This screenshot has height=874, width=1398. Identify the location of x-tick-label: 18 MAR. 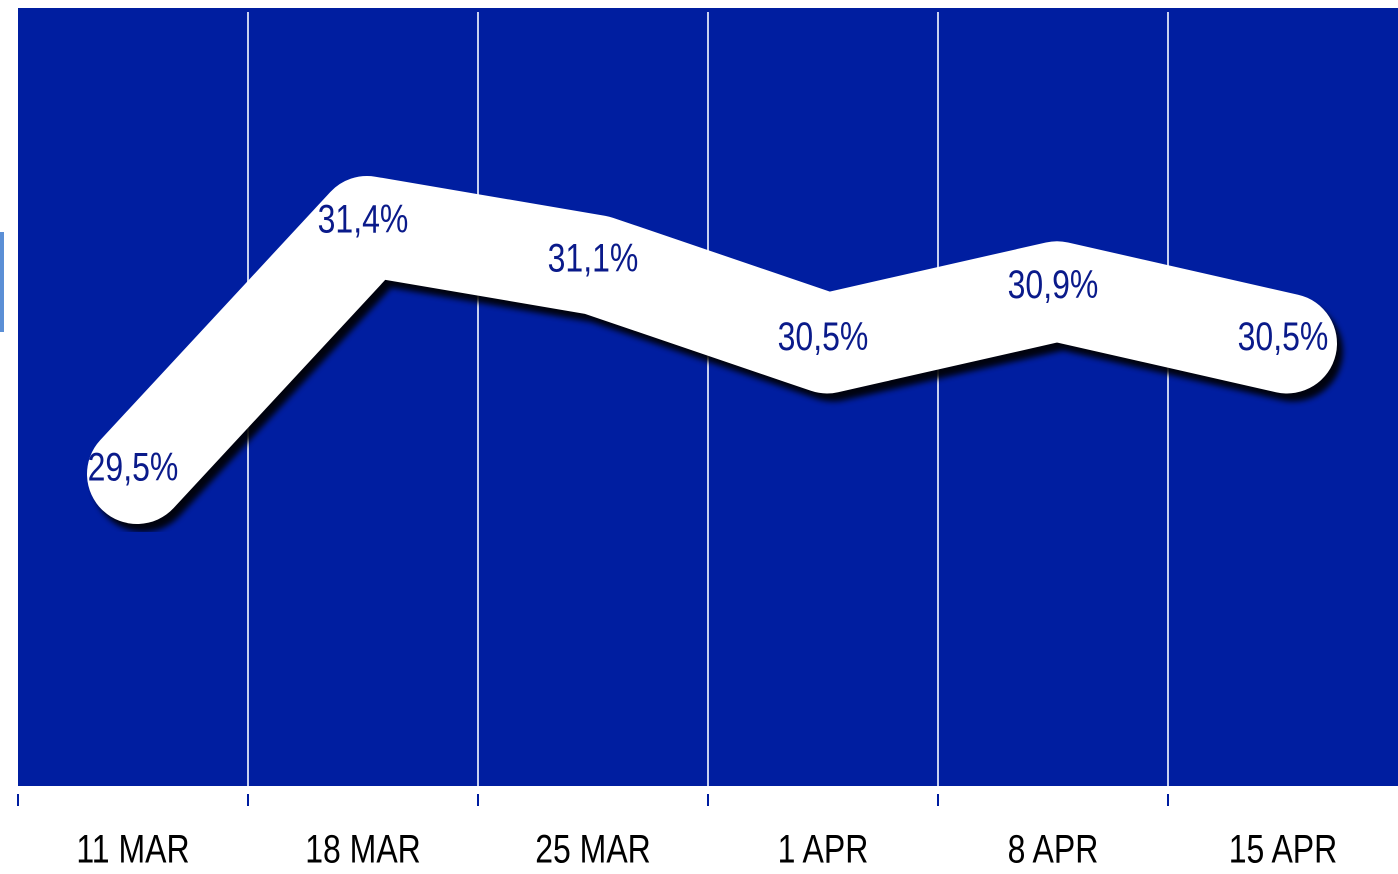
(363, 848).